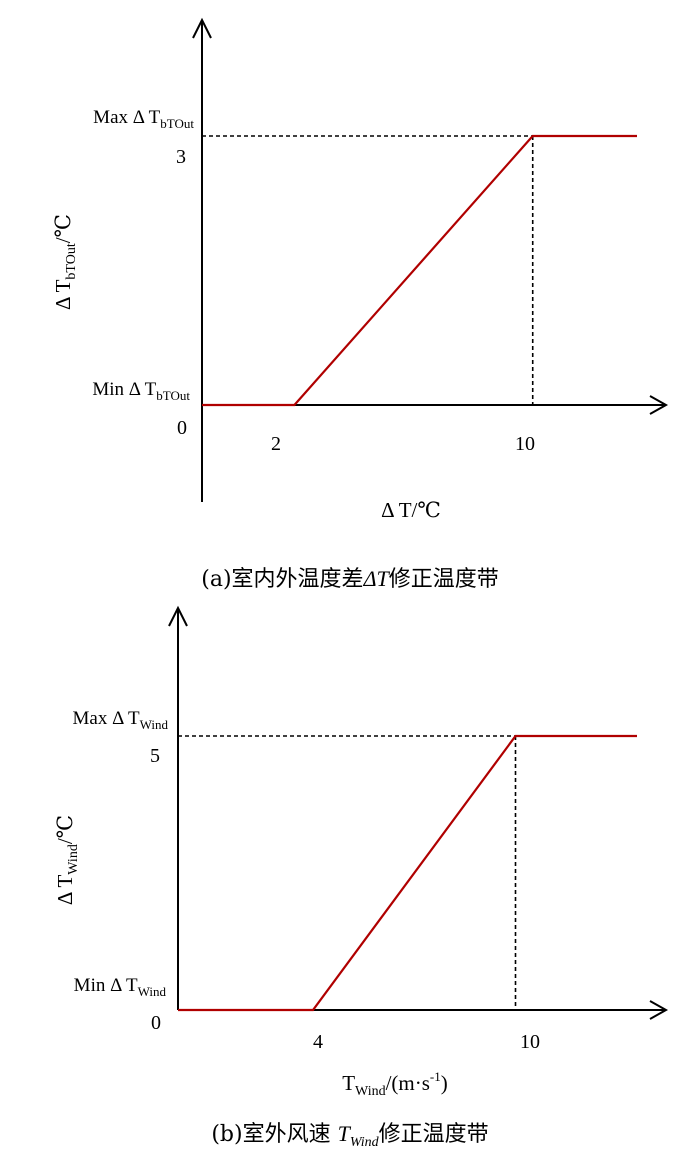 This screenshot has width=700, height=1150. What do you see at coordinates (530, 1042) in the screenshot?
I see `chart-b-xtick-10: 10` at bounding box center [530, 1042].